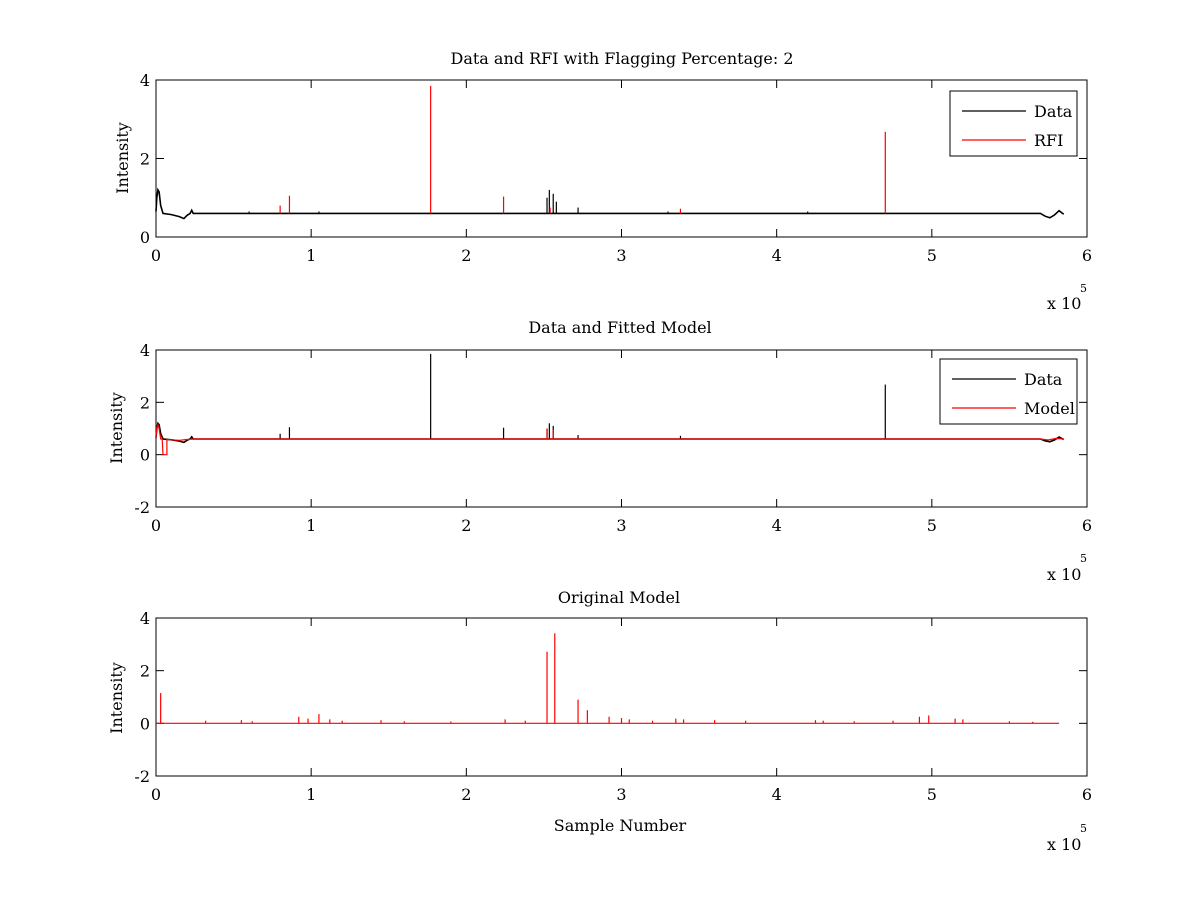 This screenshot has height=900, width=1200. What do you see at coordinates (466, 794) in the screenshot?
I see `subplot-3-xtick-label: 2` at bounding box center [466, 794].